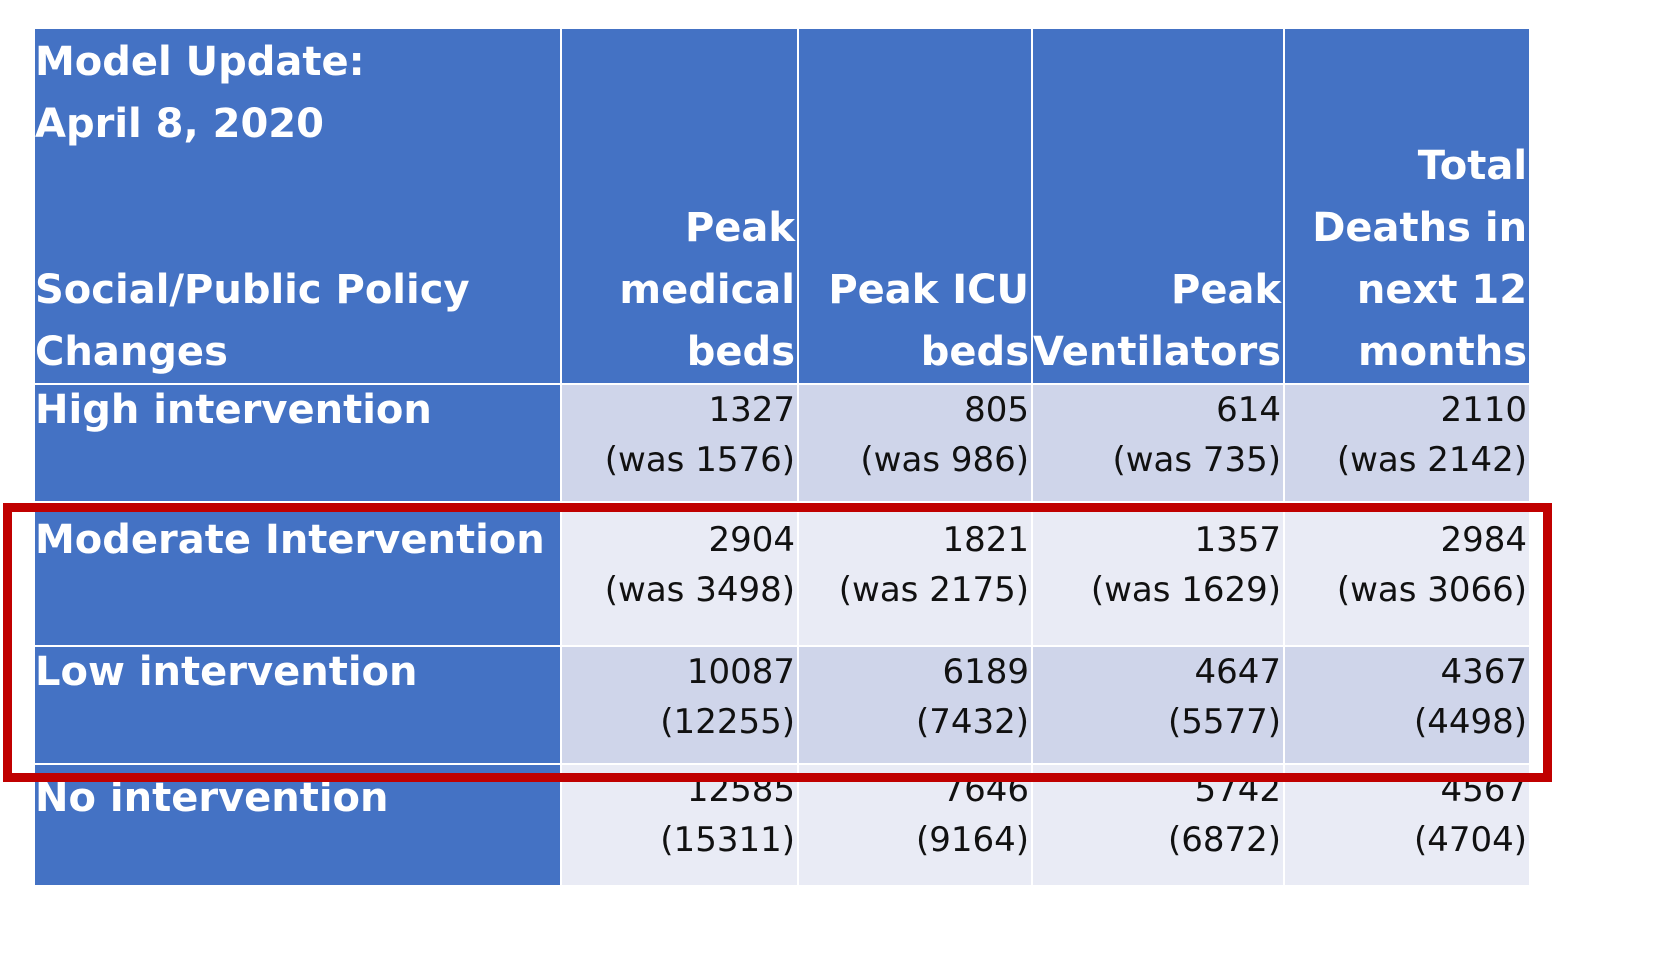 This screenshot has height=972, width=1660. I want to click on data-cell: 6189 (7432), so click(915, 705).